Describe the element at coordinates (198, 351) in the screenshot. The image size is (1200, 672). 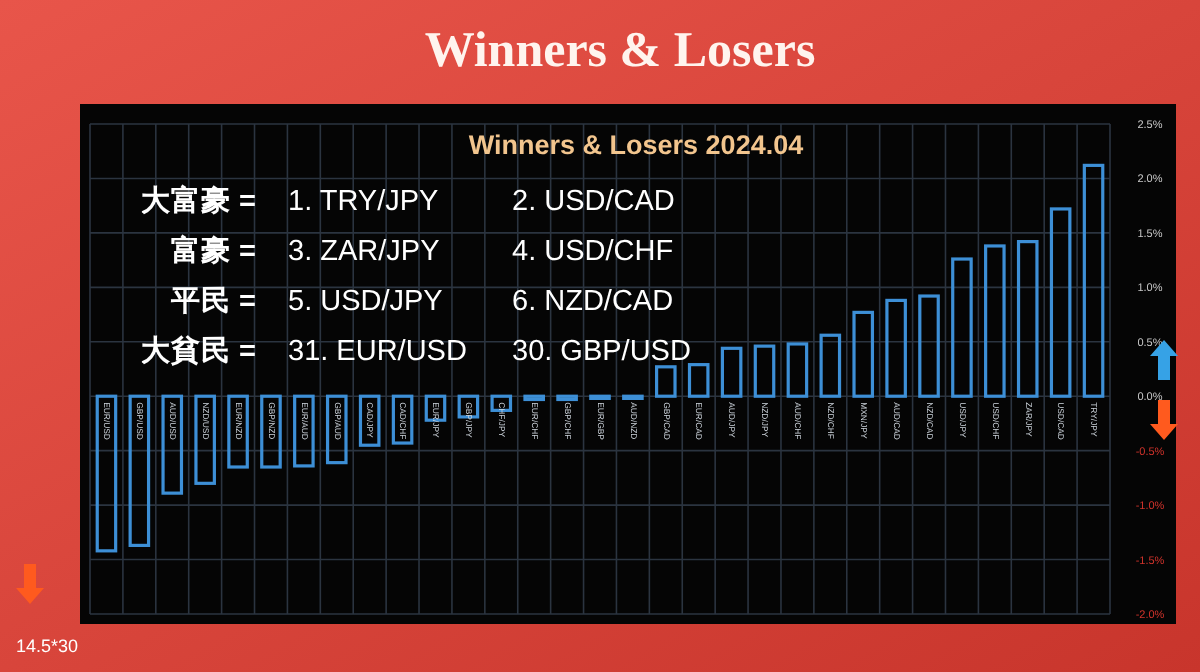
I see `annotation: 大貧民 =` at that location.